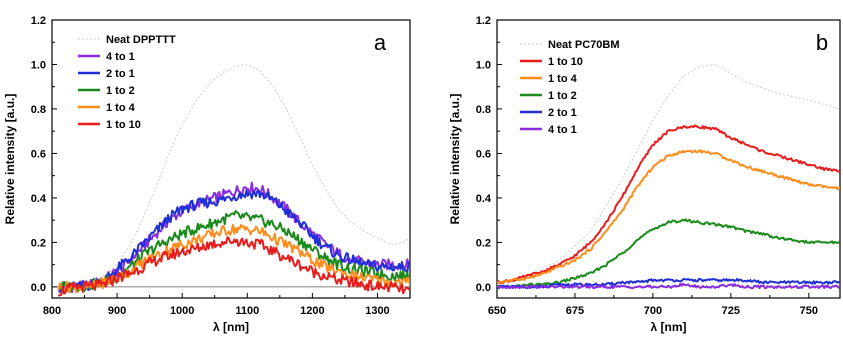 Image resolution: width=843 pixels, height=345 pixels. Describe the element at coordinates (182, 311) in the screenshot. I see `x-tick-label: 1000` at that location.